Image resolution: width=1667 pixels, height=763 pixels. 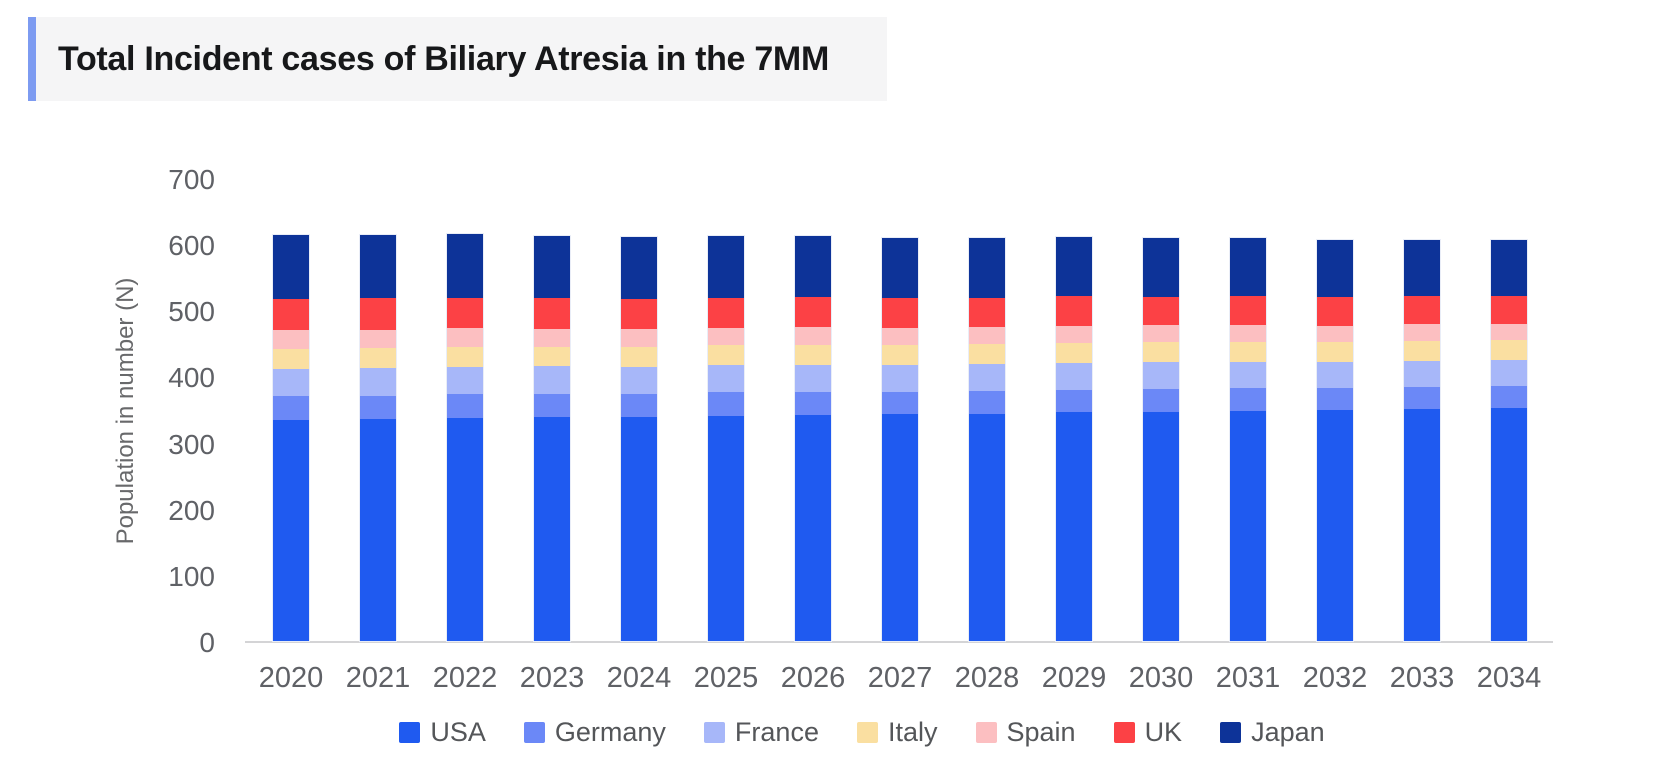 What do you see at coordinates (813, 527) in the screenshot?
I see `bar-segment-usa-2026` at bounding box center [813, 527].